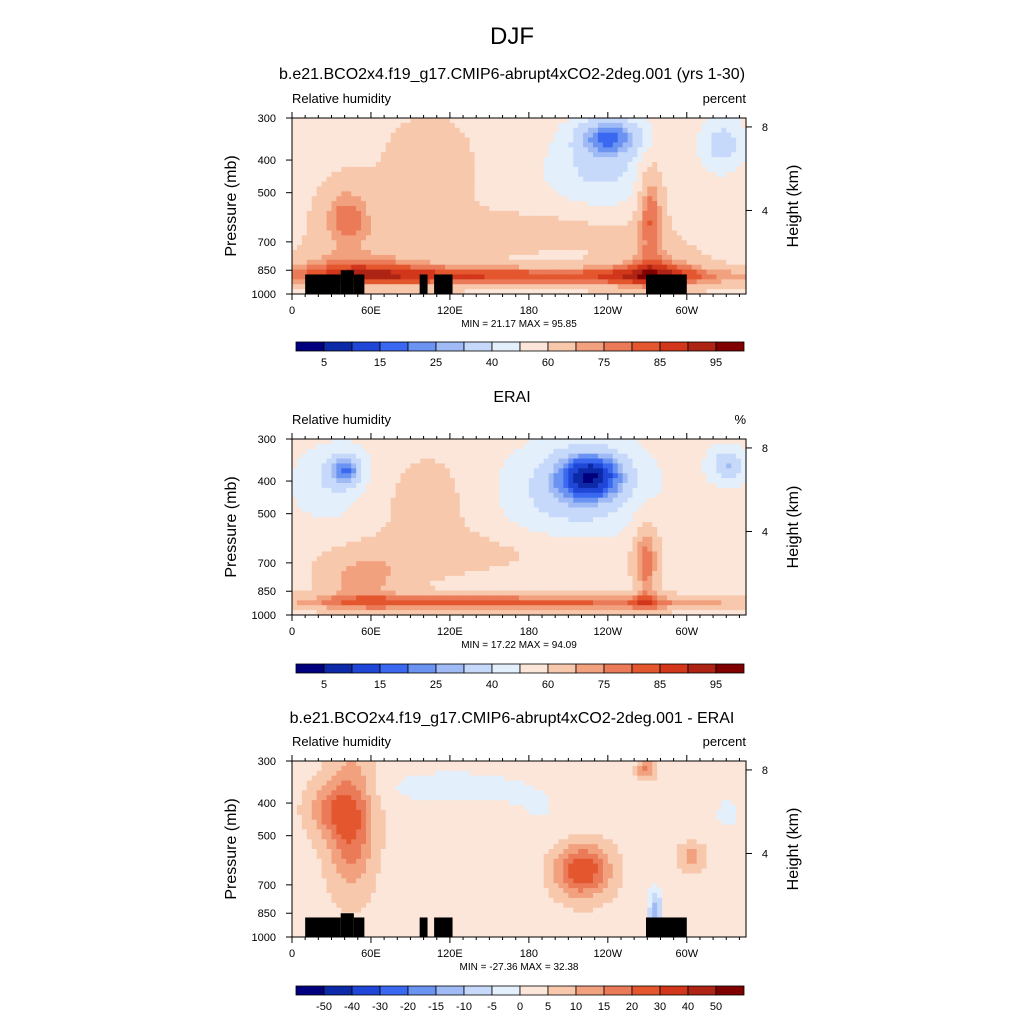  What do you see at coordinates (231, 526) in the screenshot?
I see `y-axis-label: Pressure (mb)` at bounding box center [231, 526].